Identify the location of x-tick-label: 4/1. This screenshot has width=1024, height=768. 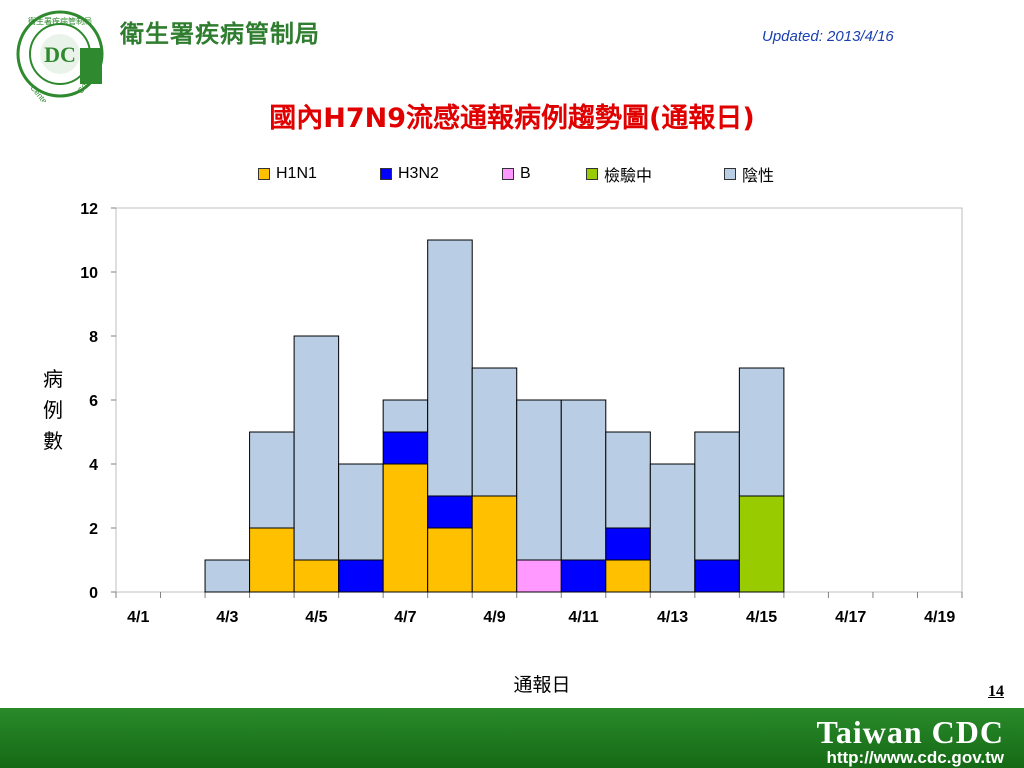
(138, 617).